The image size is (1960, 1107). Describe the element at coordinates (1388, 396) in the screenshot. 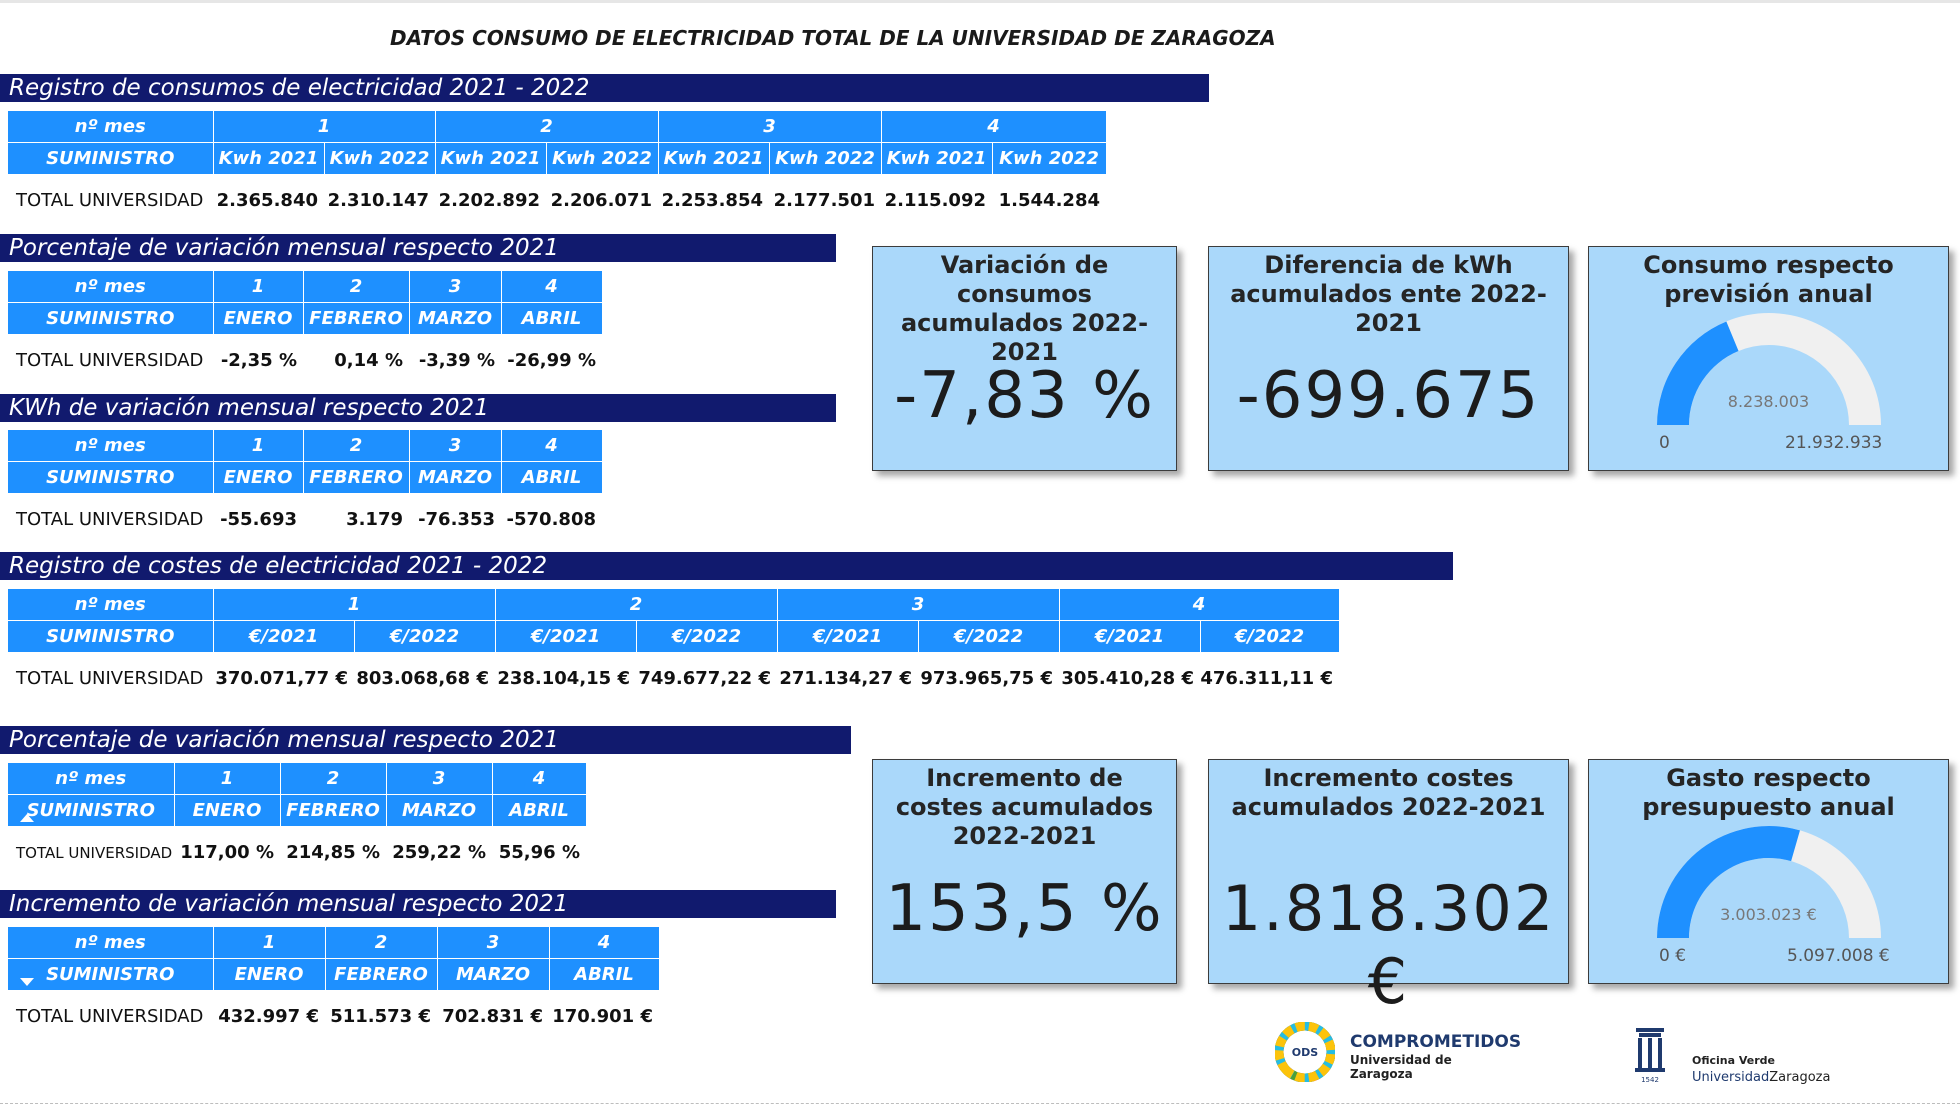

I see `kpi-value: -699.675` at that location.